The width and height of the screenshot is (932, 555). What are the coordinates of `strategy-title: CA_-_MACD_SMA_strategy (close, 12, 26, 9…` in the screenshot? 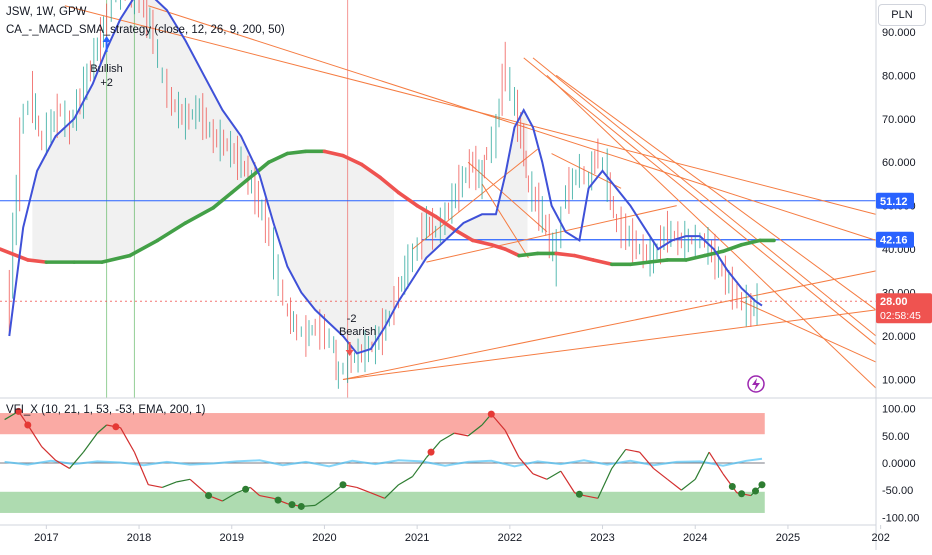 It's located at (145, 30).